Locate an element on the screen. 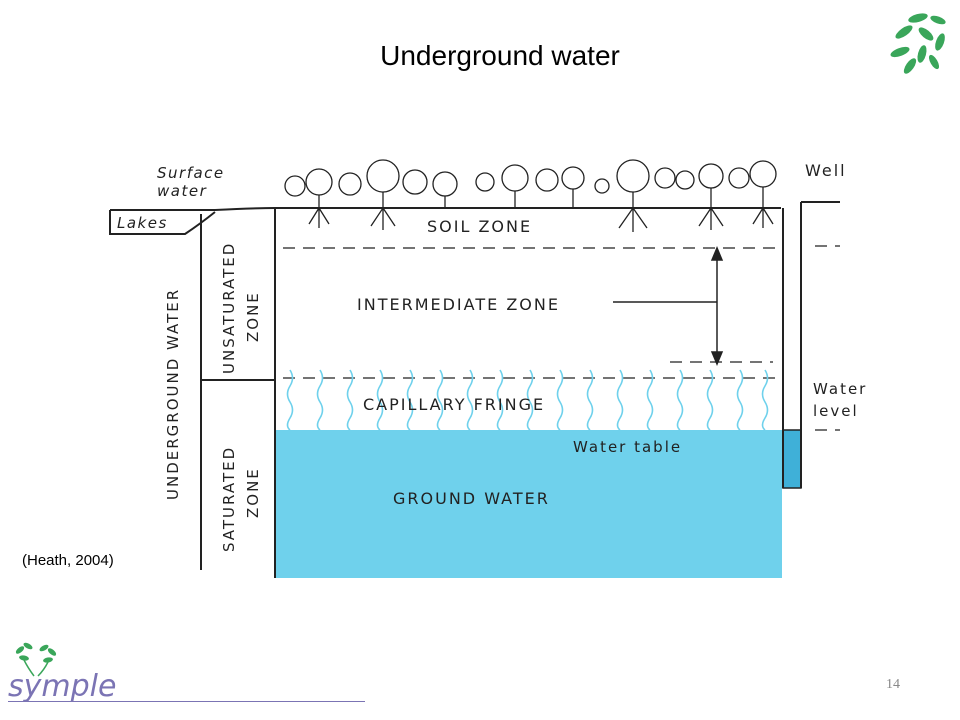 This screenshot has height=720, width=960. underground-water-label: UNDERGROUND WATER is located at coordinates (173, 394).